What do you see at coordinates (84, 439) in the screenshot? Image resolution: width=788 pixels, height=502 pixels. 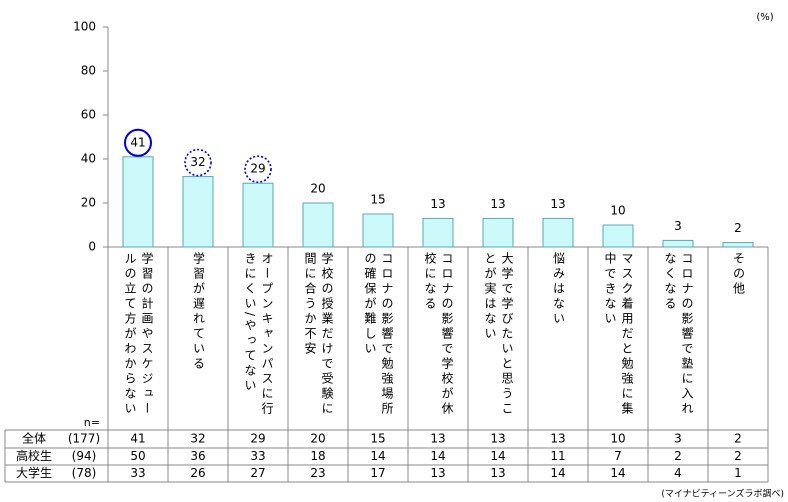 I see `row-n: (177)` at bounding box center [84, 439].